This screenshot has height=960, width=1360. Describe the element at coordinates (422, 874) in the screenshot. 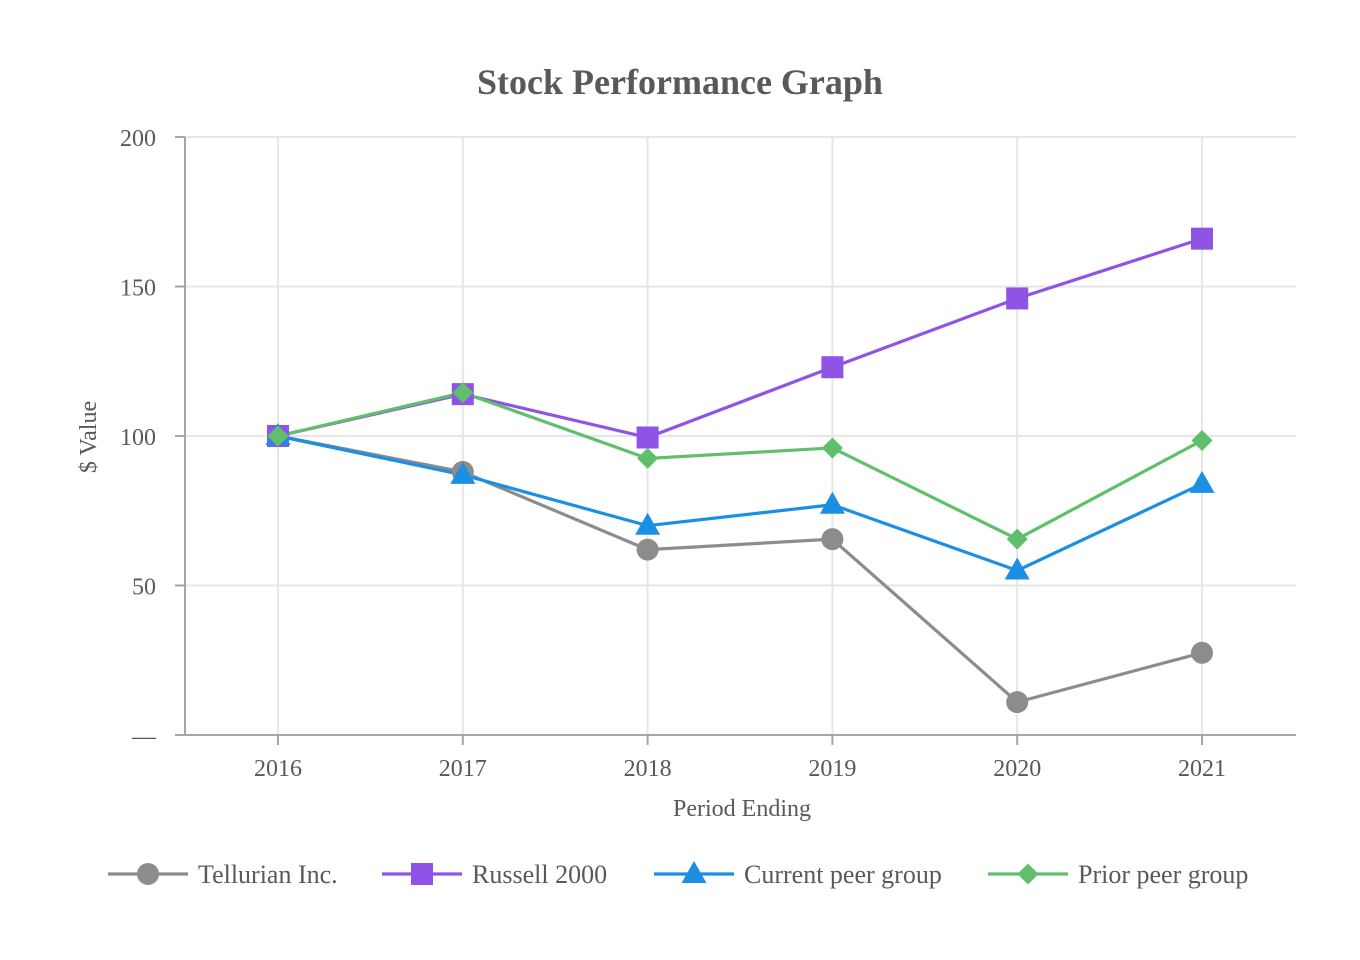

I see `legend-square-icon` at that location.